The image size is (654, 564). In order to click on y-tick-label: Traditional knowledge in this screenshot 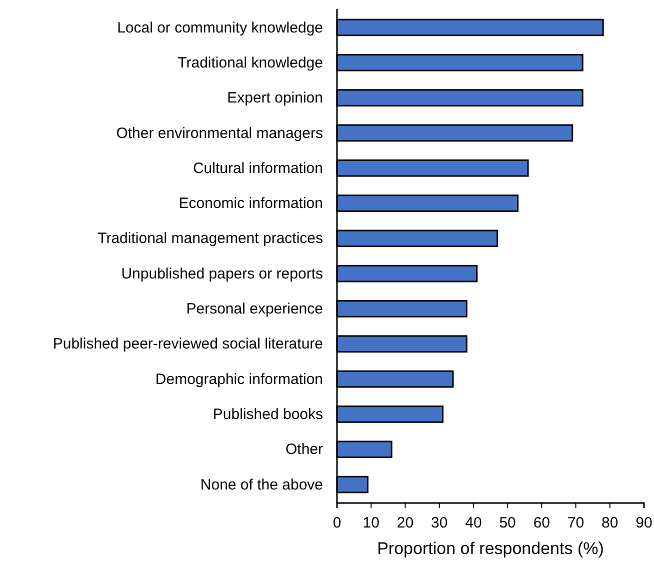, I will do `click(250, 63)`.